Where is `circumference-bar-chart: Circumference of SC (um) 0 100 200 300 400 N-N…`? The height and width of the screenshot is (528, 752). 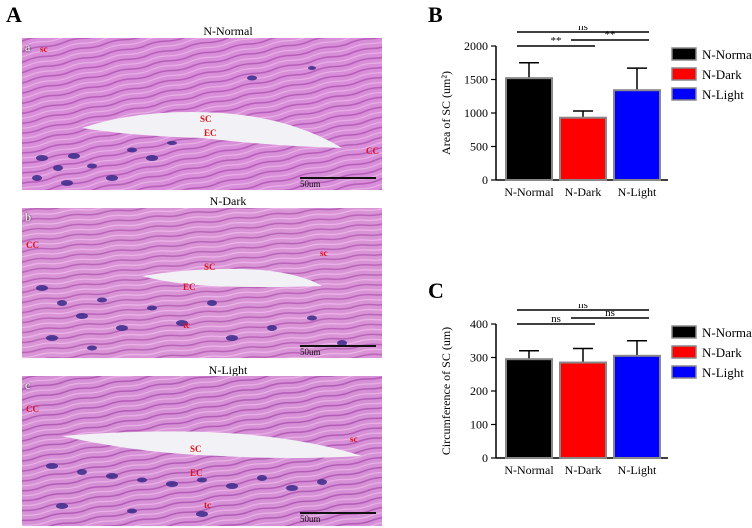 circumference-bar-chart: Circumference of SC (um) 0 100 200 300 400 N-N… is located at coordinates (595, 390).